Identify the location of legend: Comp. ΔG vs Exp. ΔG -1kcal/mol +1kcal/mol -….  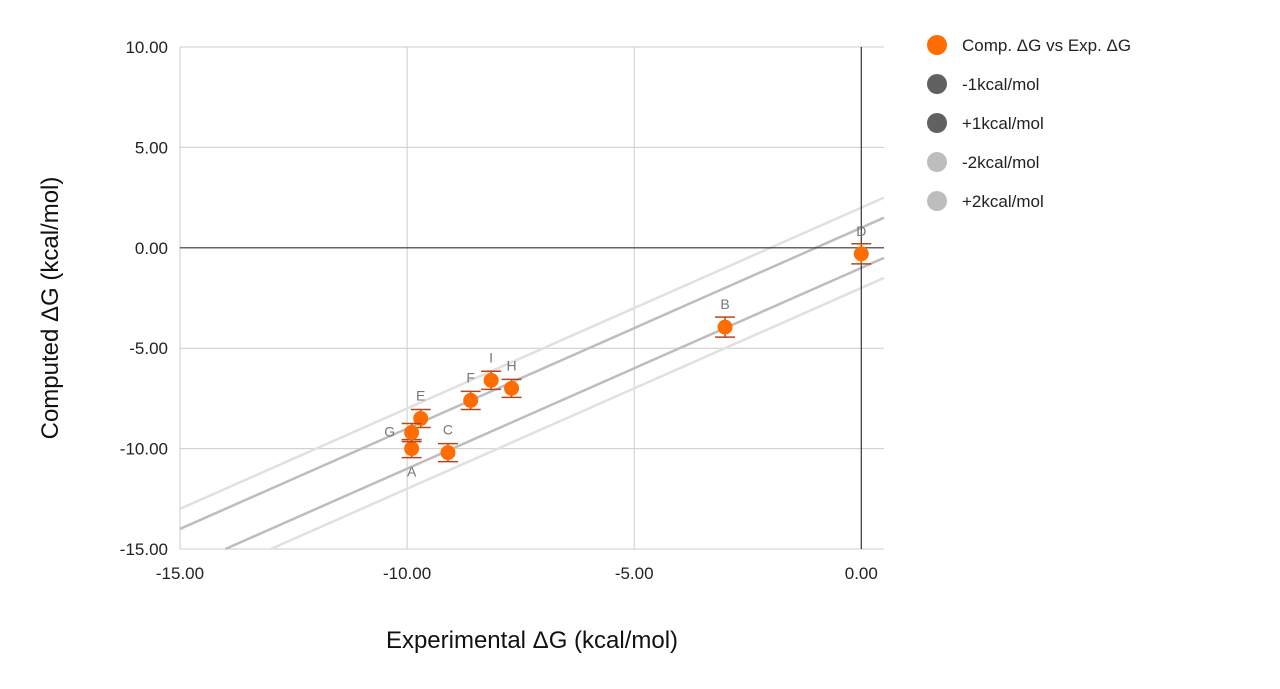
(1029, 123).